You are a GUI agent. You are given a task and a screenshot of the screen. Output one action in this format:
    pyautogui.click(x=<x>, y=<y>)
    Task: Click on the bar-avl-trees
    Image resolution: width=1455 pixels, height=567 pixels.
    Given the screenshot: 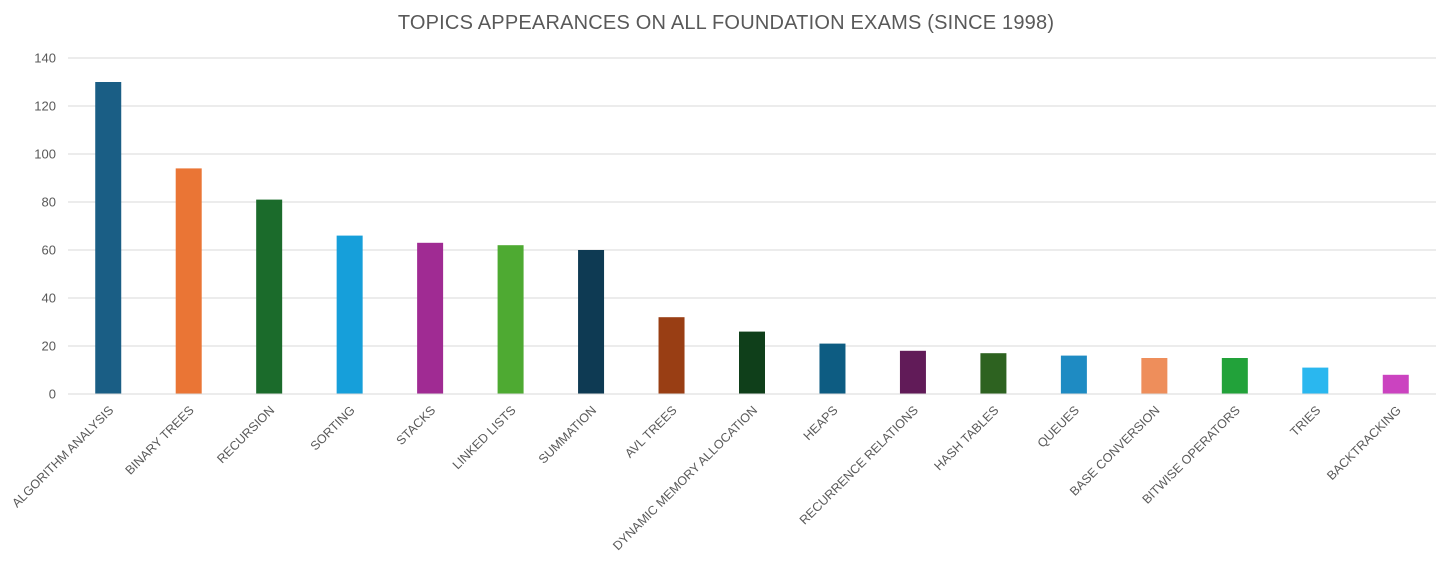 What is the action you would take?
    pyautogui.click(x=671, y=355)
    